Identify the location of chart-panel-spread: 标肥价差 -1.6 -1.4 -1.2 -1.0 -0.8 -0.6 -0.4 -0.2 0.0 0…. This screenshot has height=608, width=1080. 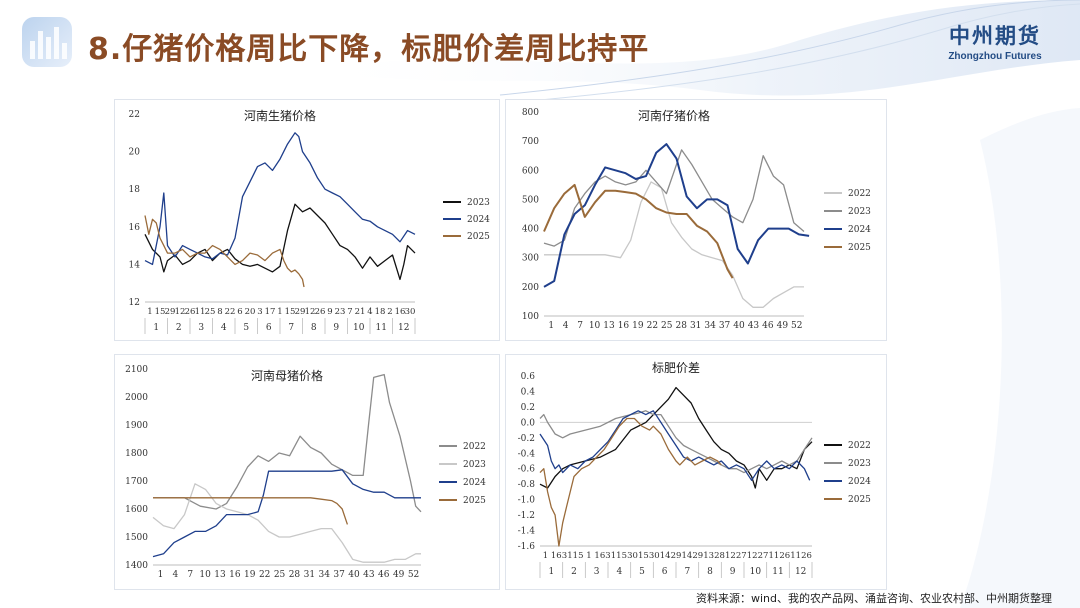
(696, 472).